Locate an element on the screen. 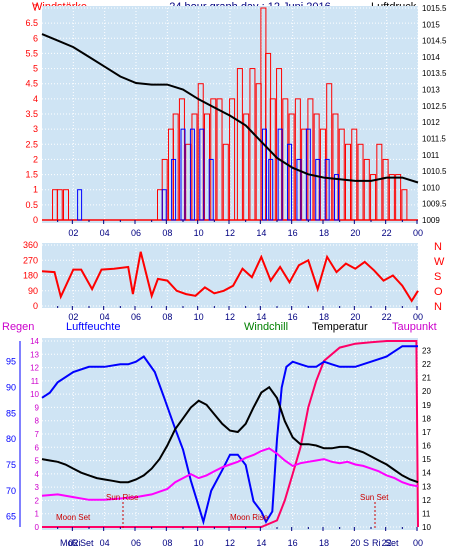 This screenshot has width=470, height=555. y-left-tick-label: 2 is located at coordinates (35, 159).